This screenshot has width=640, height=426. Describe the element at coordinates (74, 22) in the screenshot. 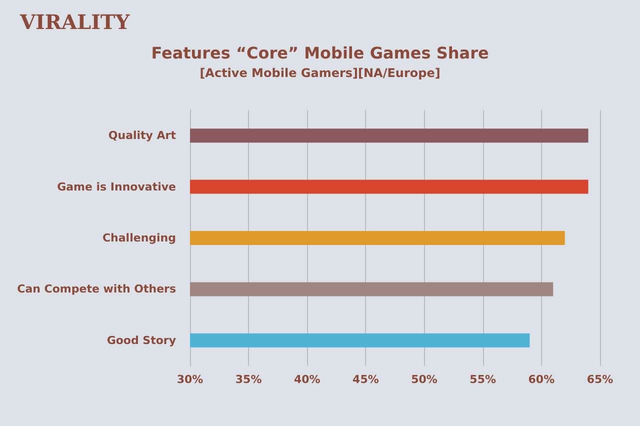

I see `text: VIRALITY` at that location.